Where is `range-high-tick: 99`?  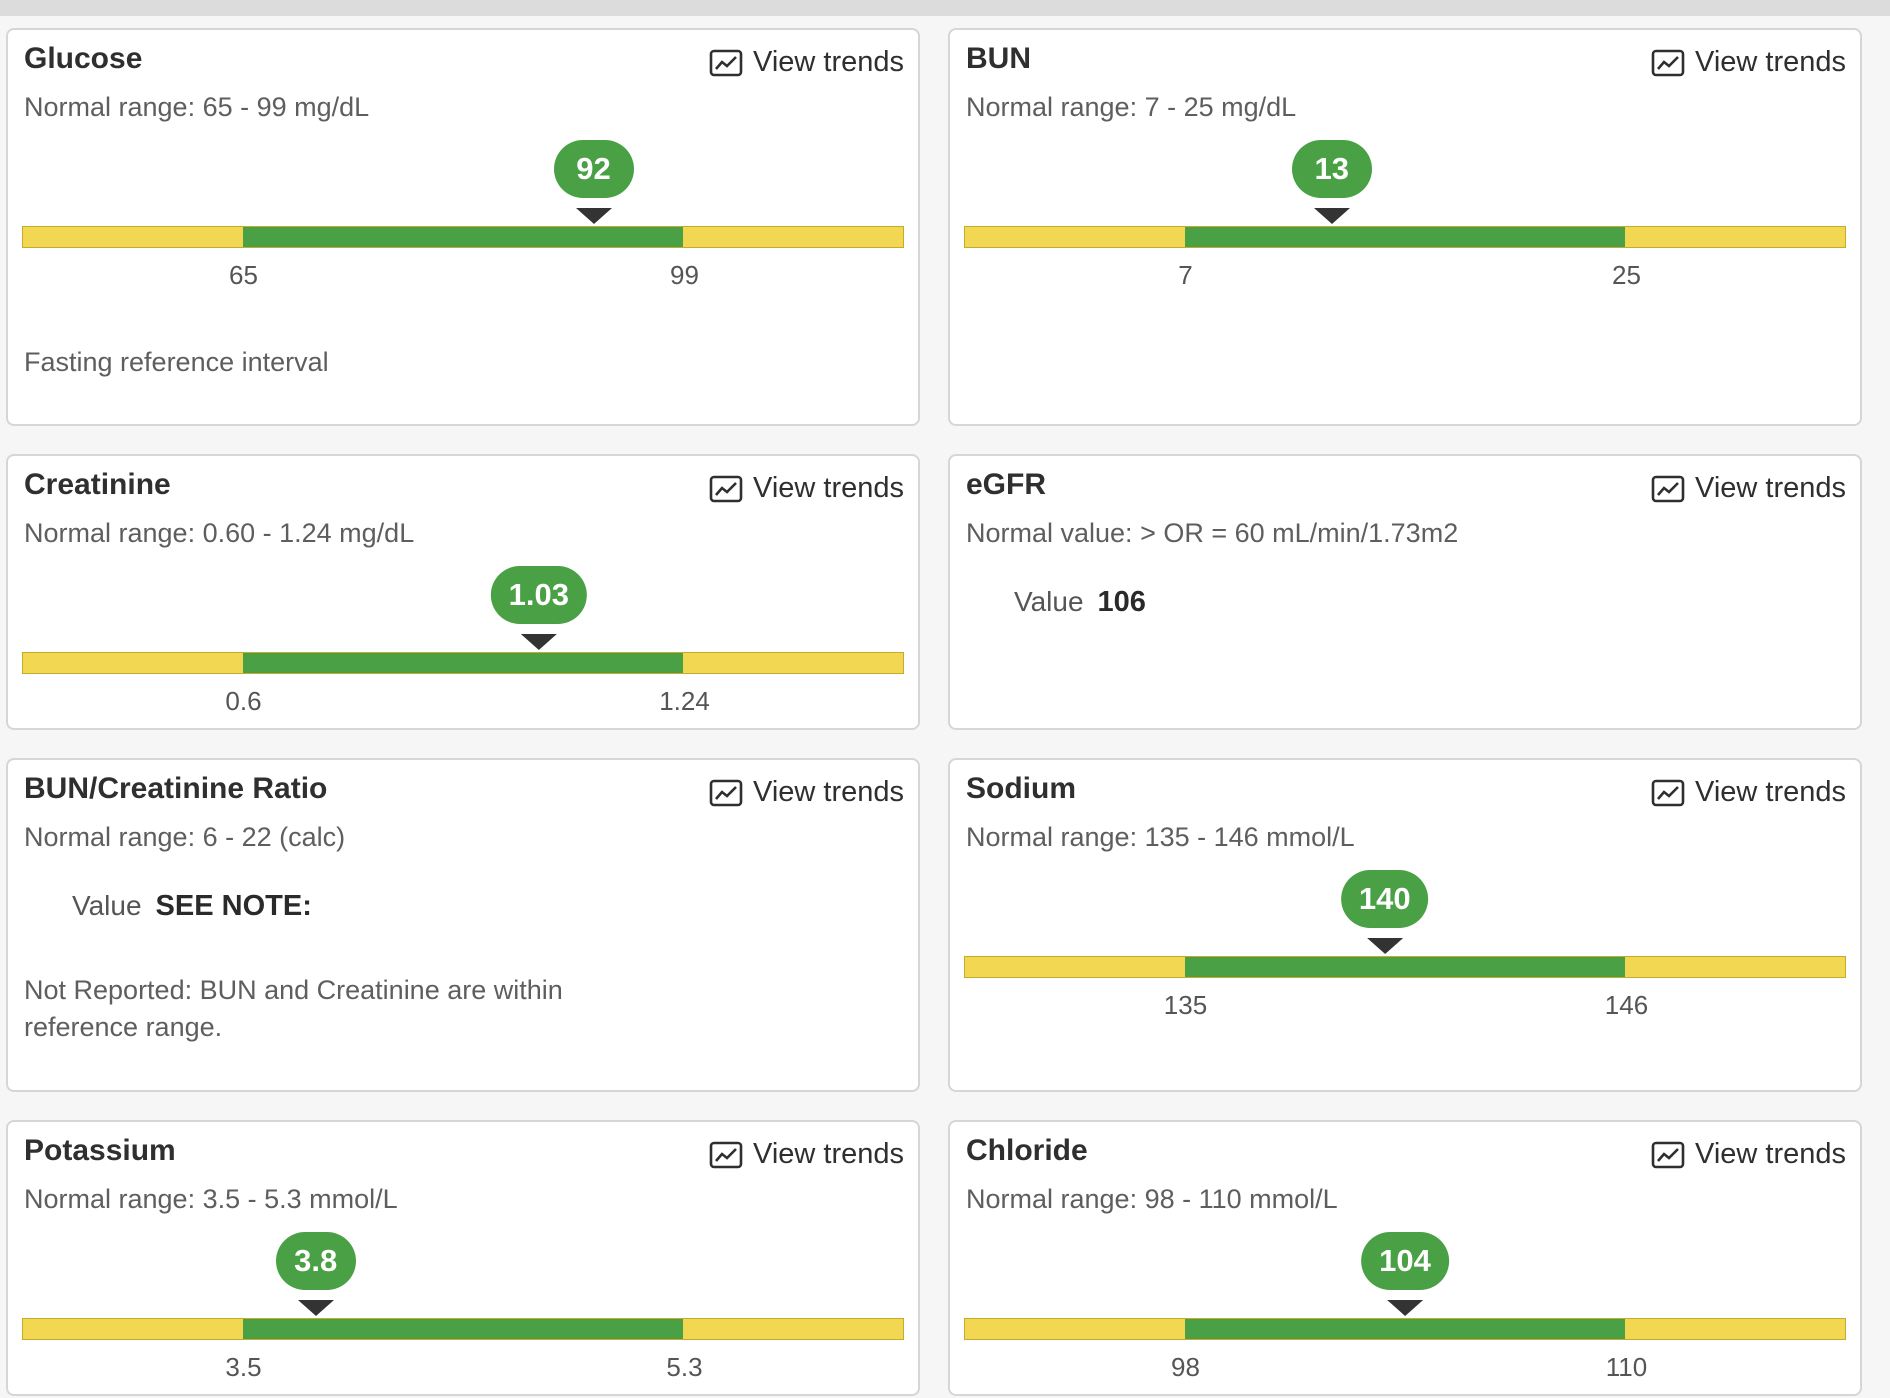 range-high-tick: 99 is located at coordinates (684, 275).